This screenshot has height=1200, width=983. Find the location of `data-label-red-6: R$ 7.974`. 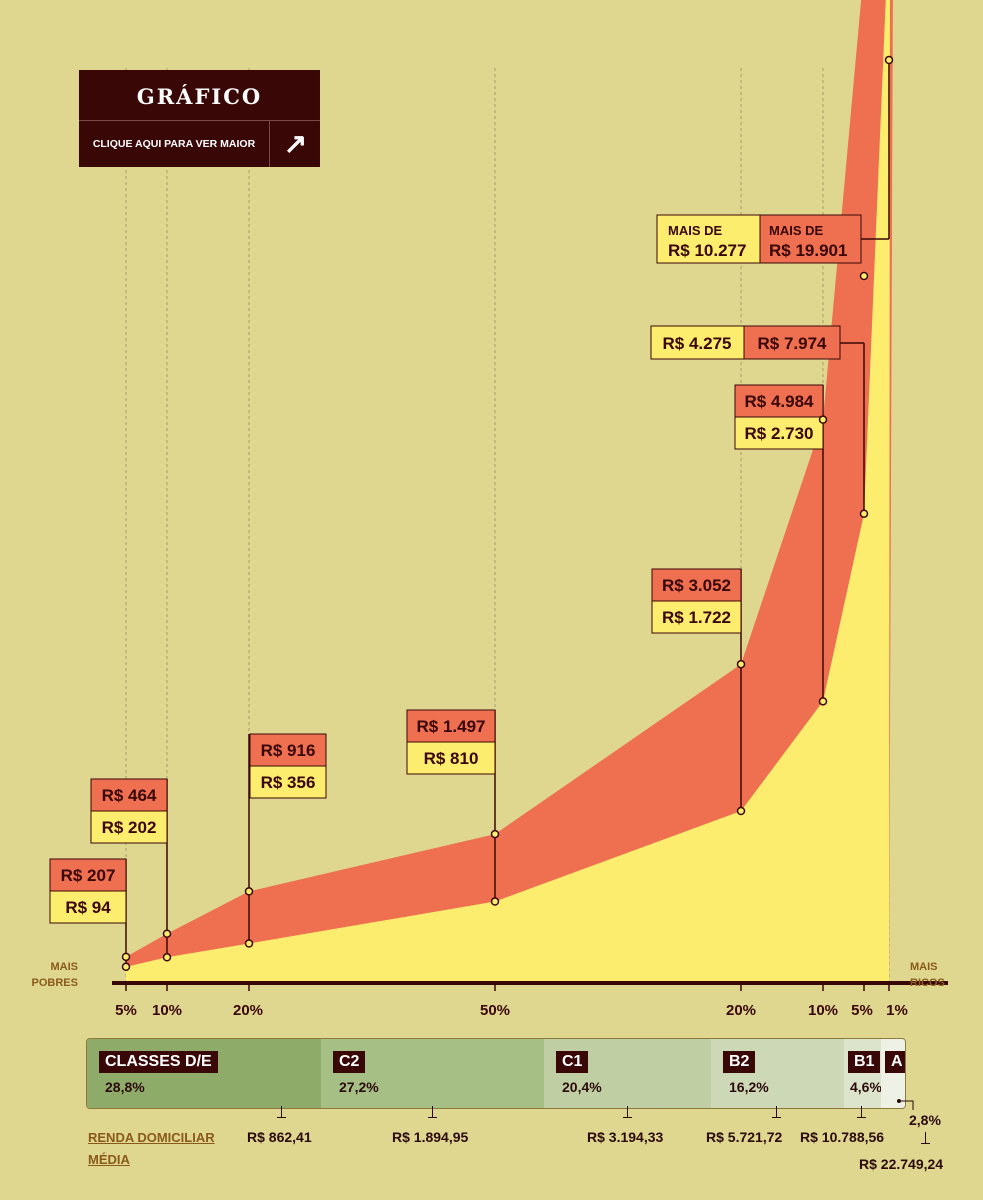

data-label-red-6: R$ 7.974 is located at coordinates (793, 343).